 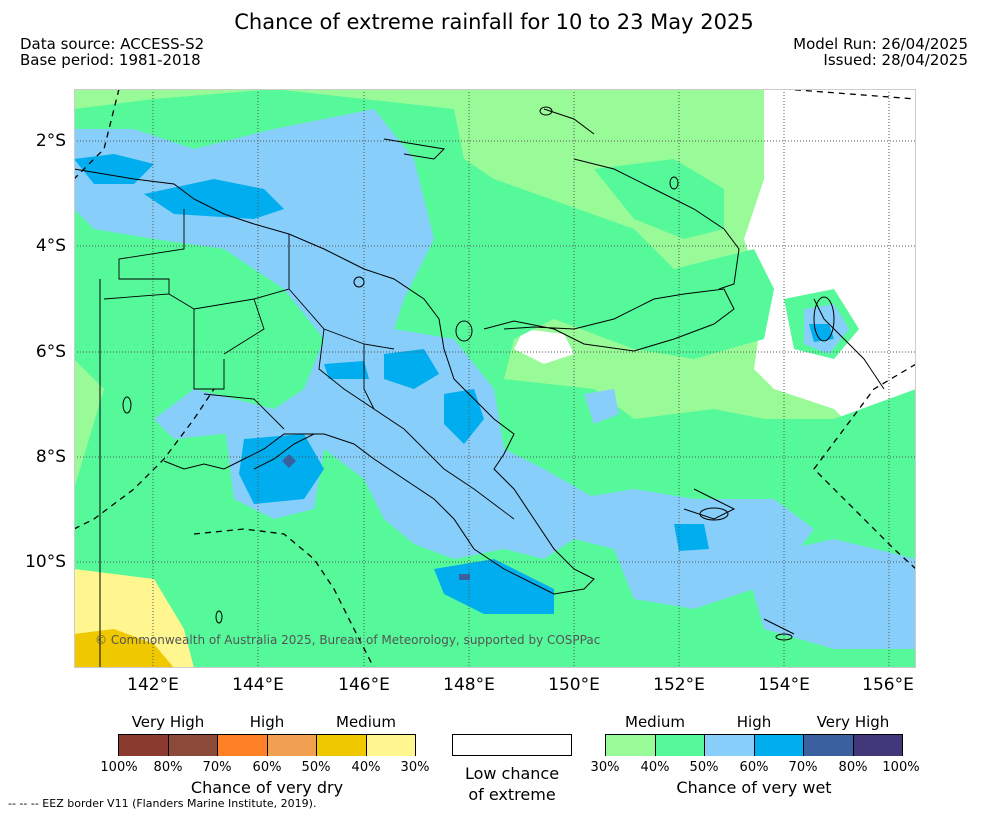 I want to click on neutral-caption-line2: of extreme, so click(x=512, y=794).